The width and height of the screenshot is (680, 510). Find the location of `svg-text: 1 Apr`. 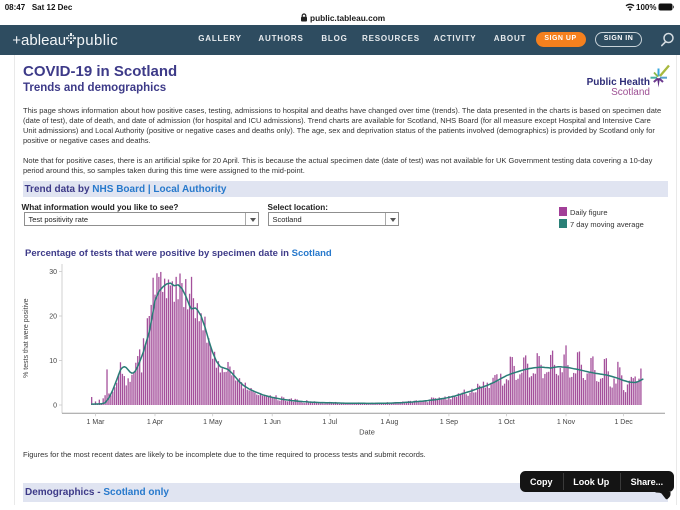

svg-text: 1 Apr is located at coordinates (155, 422).